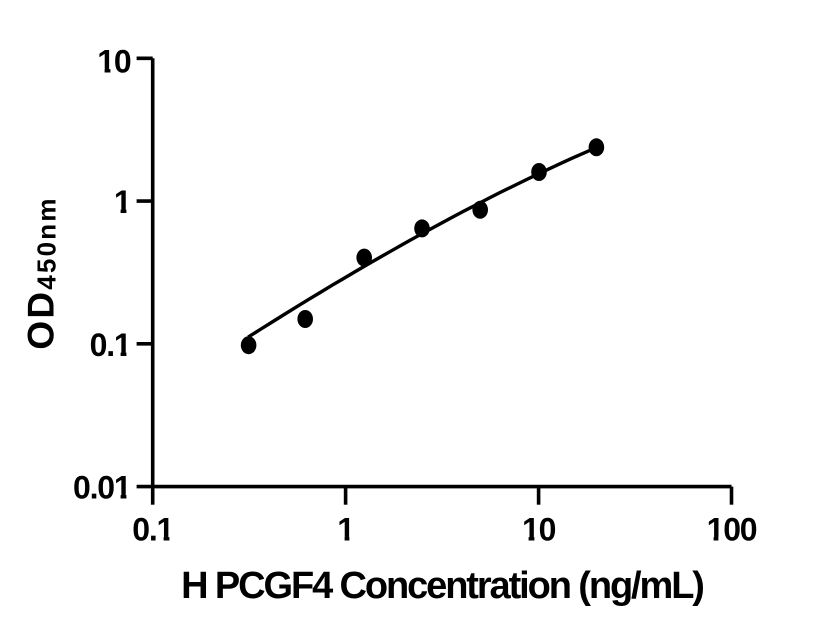  What do you see at coordinates (732, 530) in the screenshot?
I see `svg-text: 100` at bounding box center [732, 530].